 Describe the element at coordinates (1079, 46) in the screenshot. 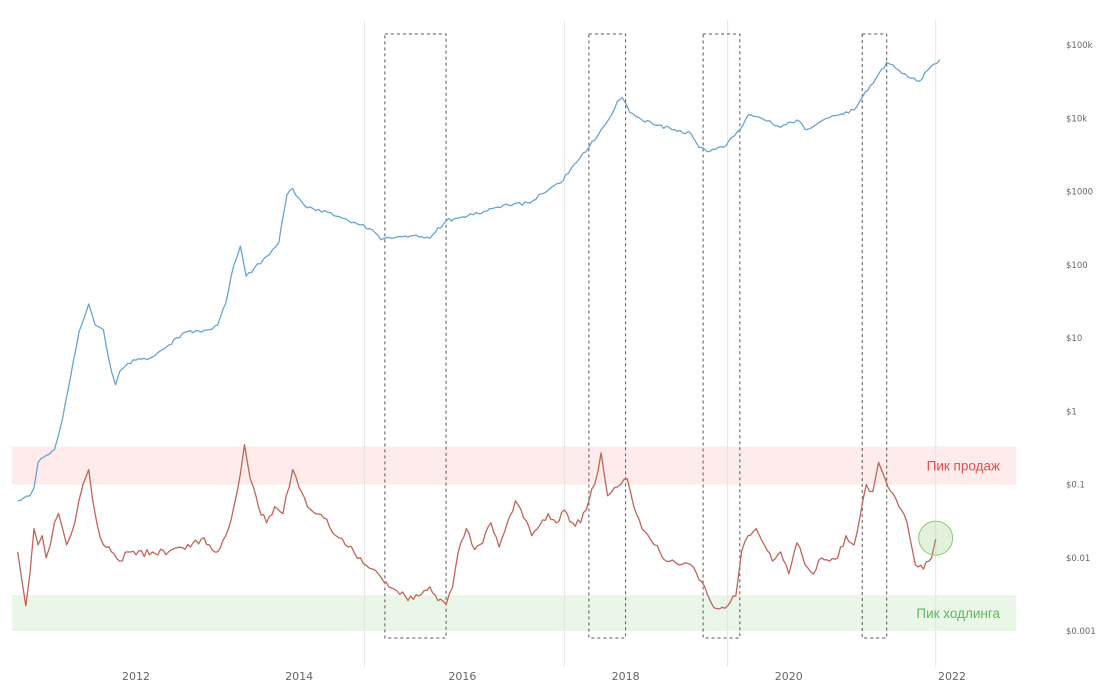

I see `y-tick-label: $100k` at that location.